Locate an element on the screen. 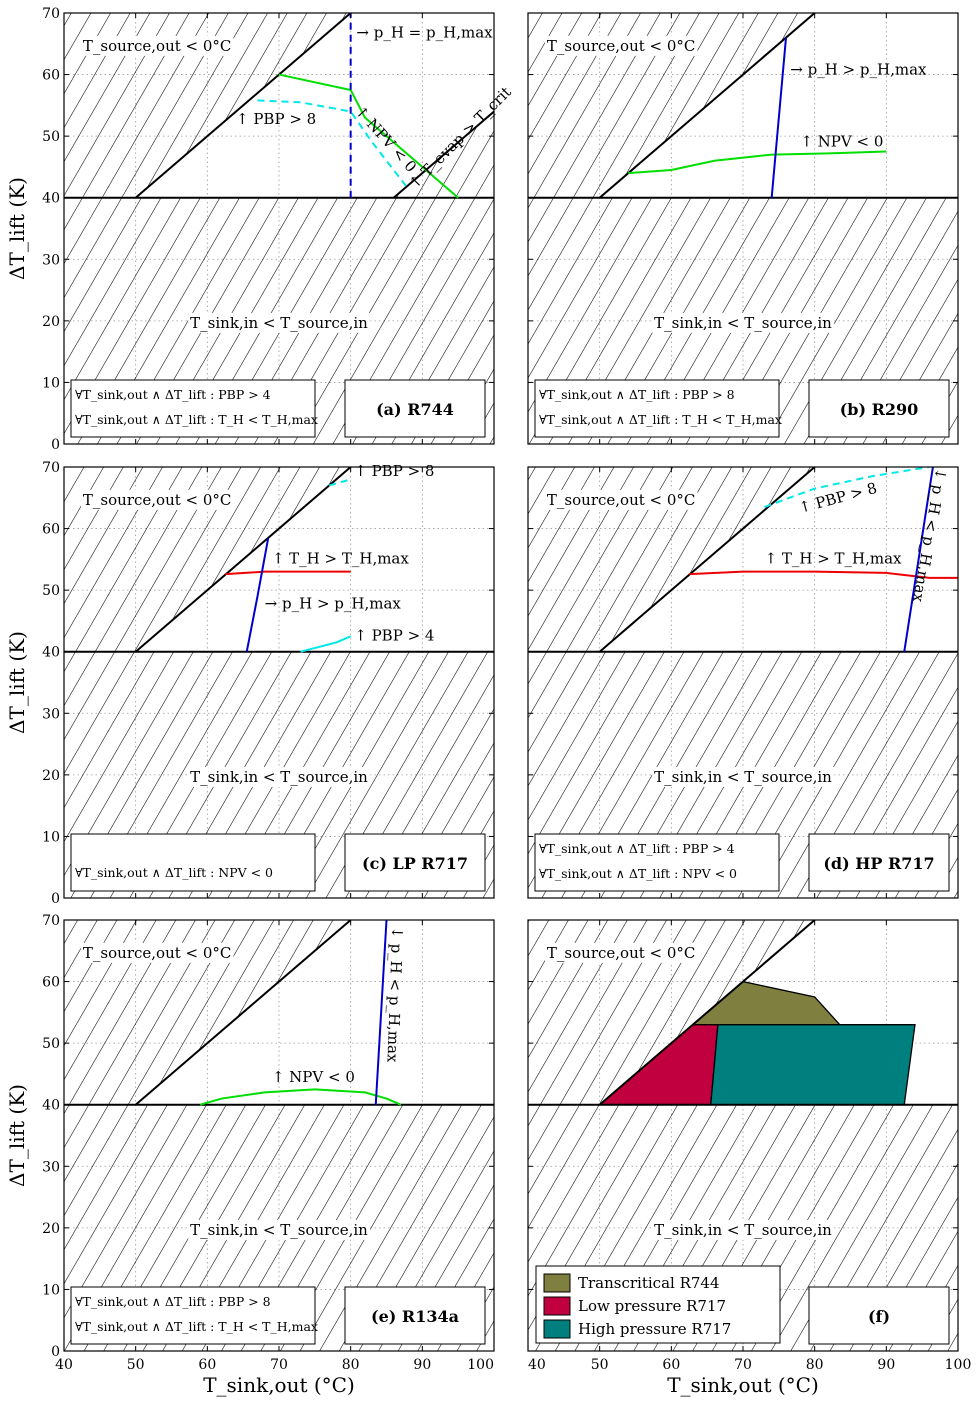 The width and height of the screenshot is (977, 1403). legend-label: High pressure R717 is located at coordinates (654, 1329).